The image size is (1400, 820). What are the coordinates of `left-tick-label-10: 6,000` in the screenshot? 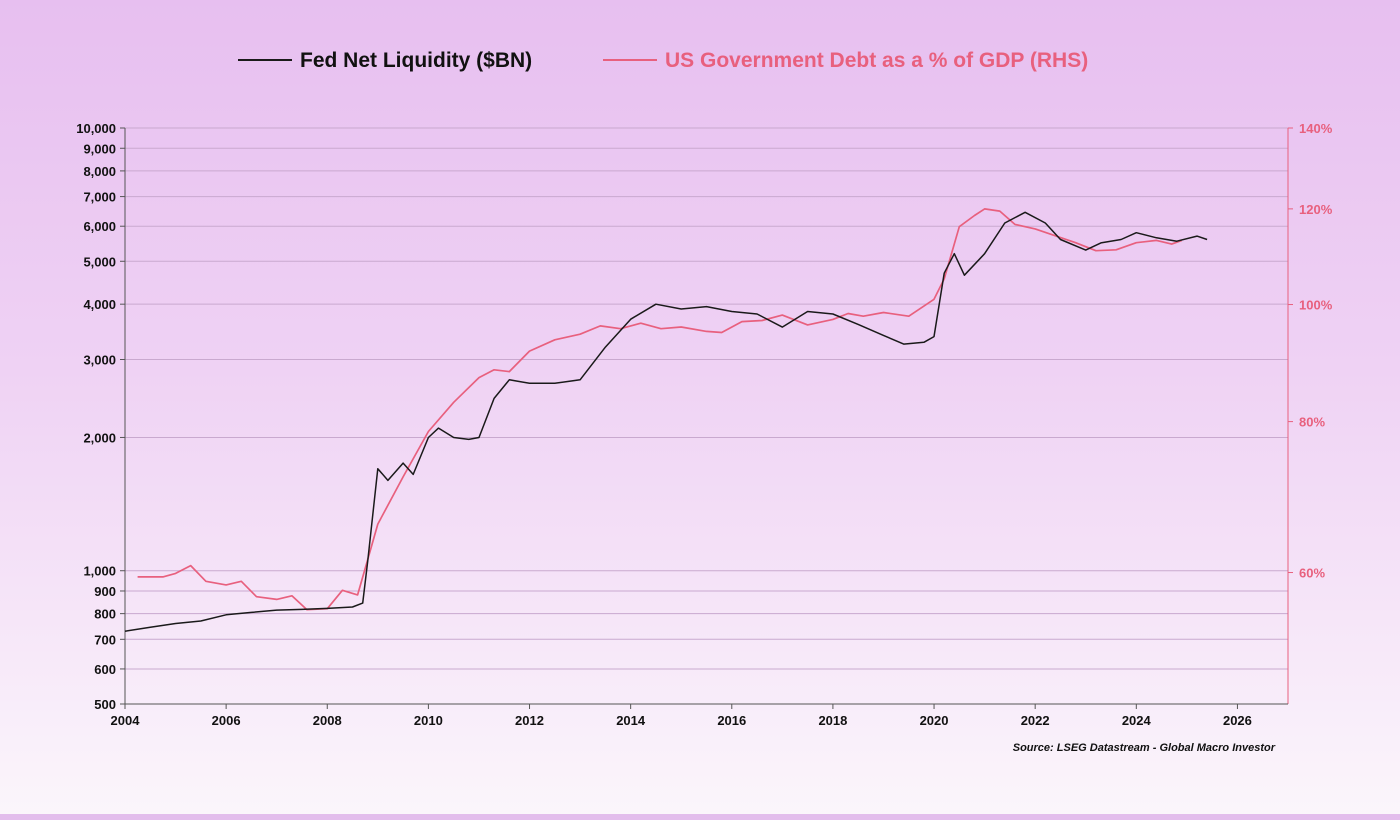 It's located at (99, 226).